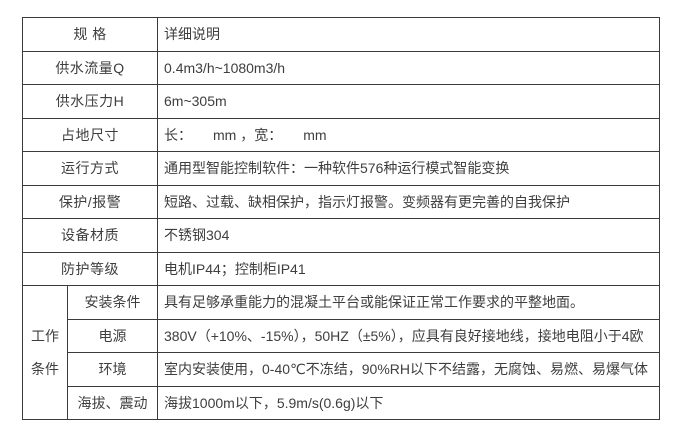 This screenshot has height=442, width=687. What do you see at coordinates (409, 67) in the screenshot?
I see `row-value-flow: 0.4m3/h~1080m3/h` at bounding box center [409, 67].